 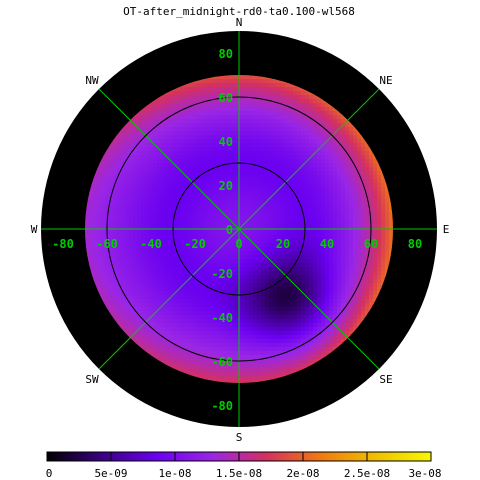 I want to click on colorbar-tick-label: 1.5e-08, so click(x=239, y=473).